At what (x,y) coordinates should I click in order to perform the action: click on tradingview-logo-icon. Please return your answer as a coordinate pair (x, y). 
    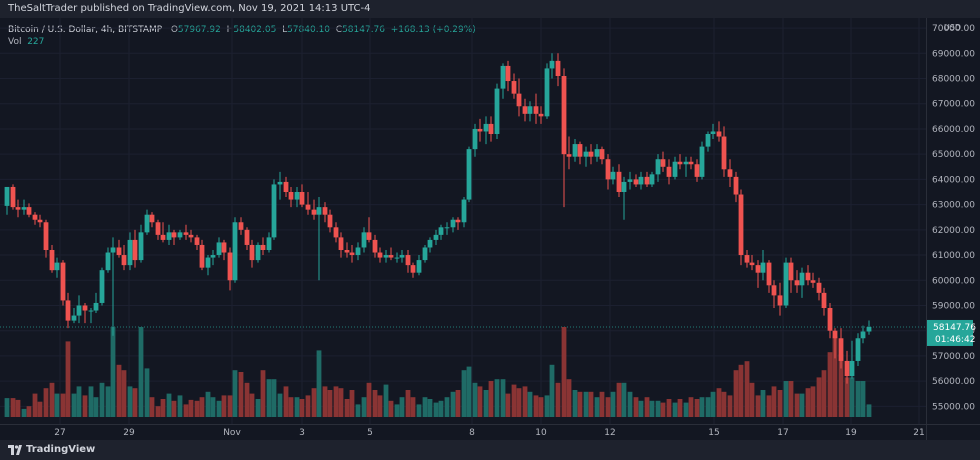
    Looking at the image, I should click on (15, 450).